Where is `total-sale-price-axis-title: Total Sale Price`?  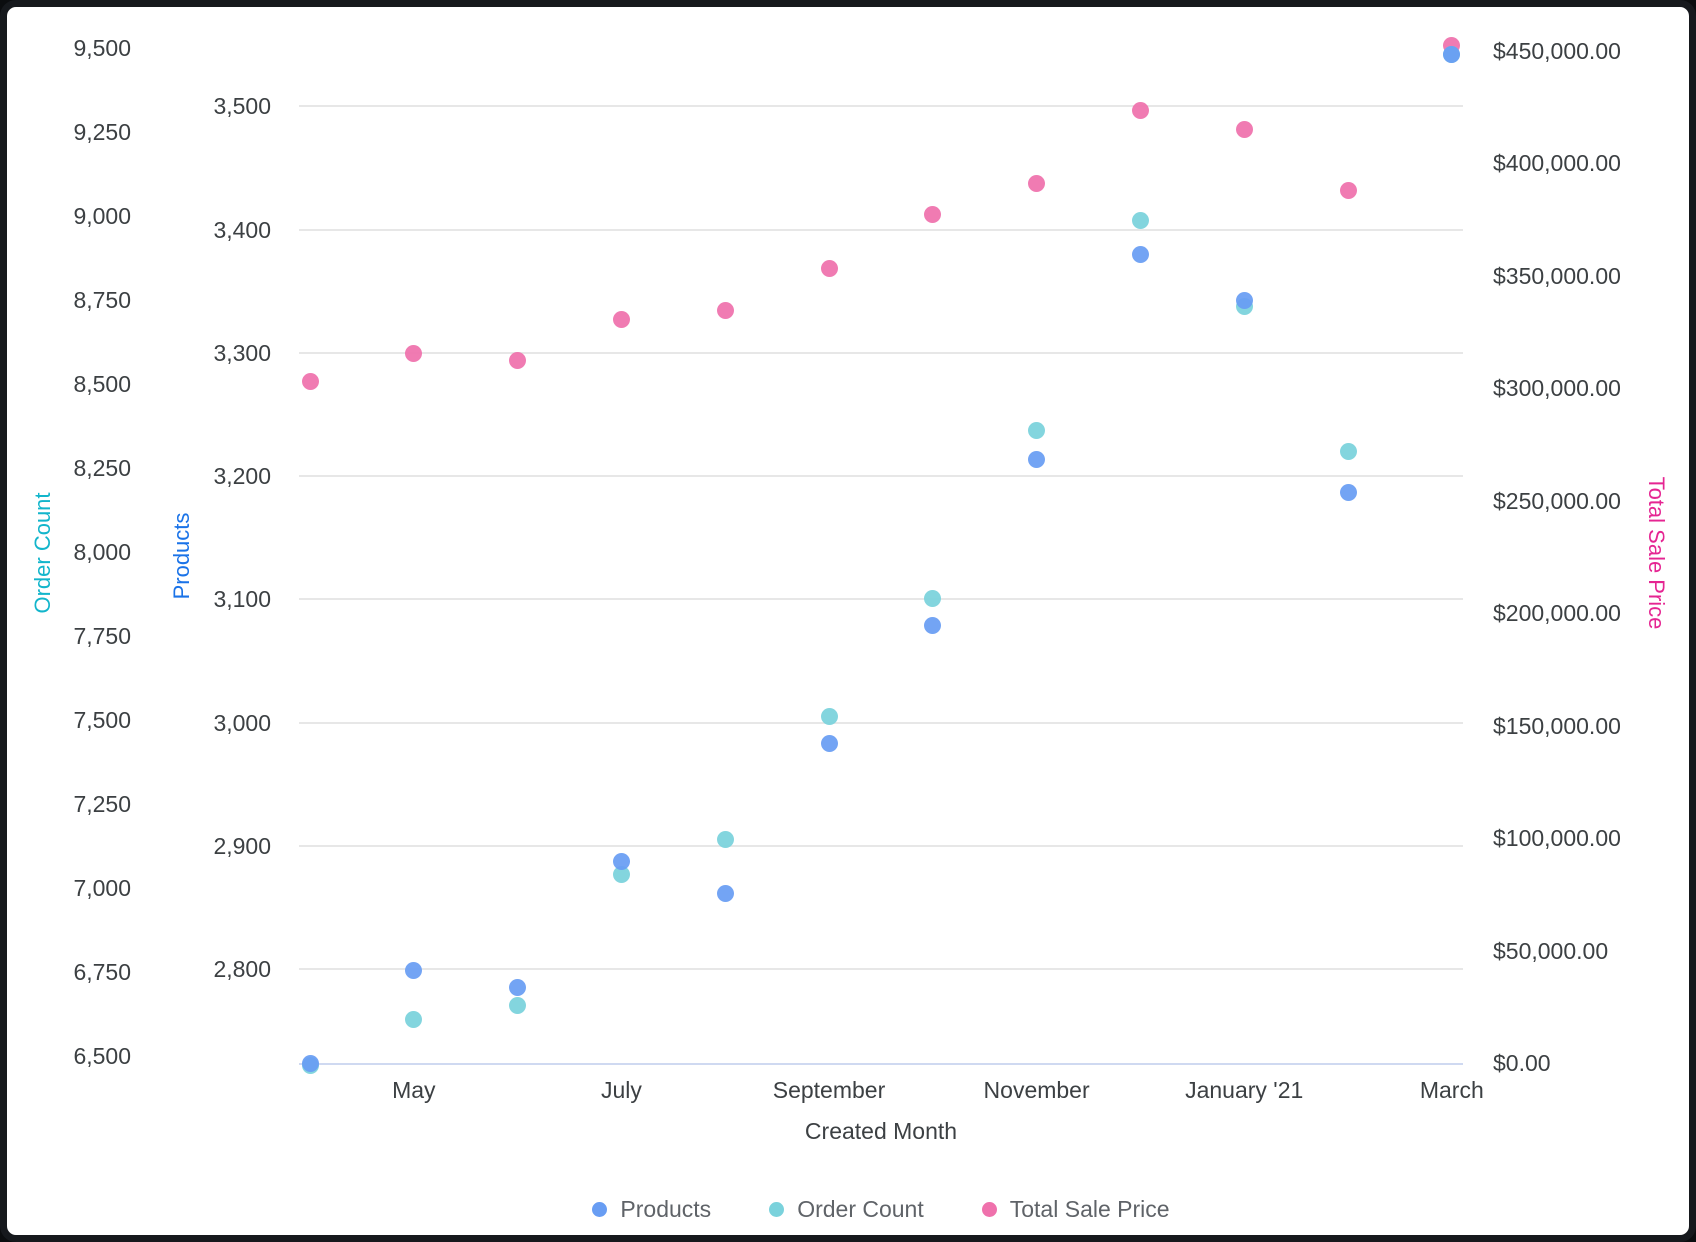 total-sale-price-axis-title: Total Sale Price is located at coordinates (1656, 553).